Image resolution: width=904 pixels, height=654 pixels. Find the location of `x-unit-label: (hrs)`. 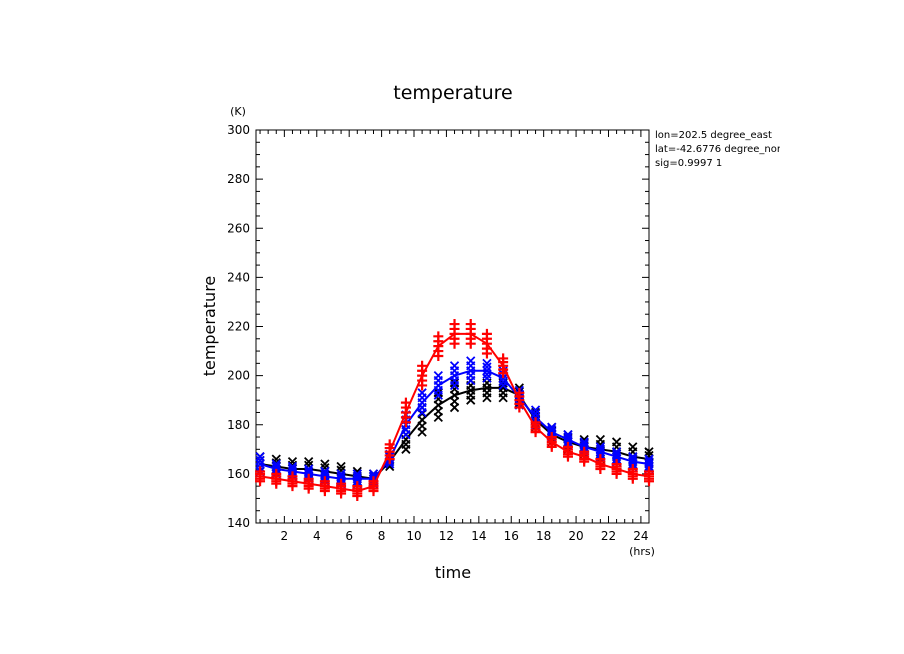

x-unit-label: (hrs) is located at coordinates (642, 551).